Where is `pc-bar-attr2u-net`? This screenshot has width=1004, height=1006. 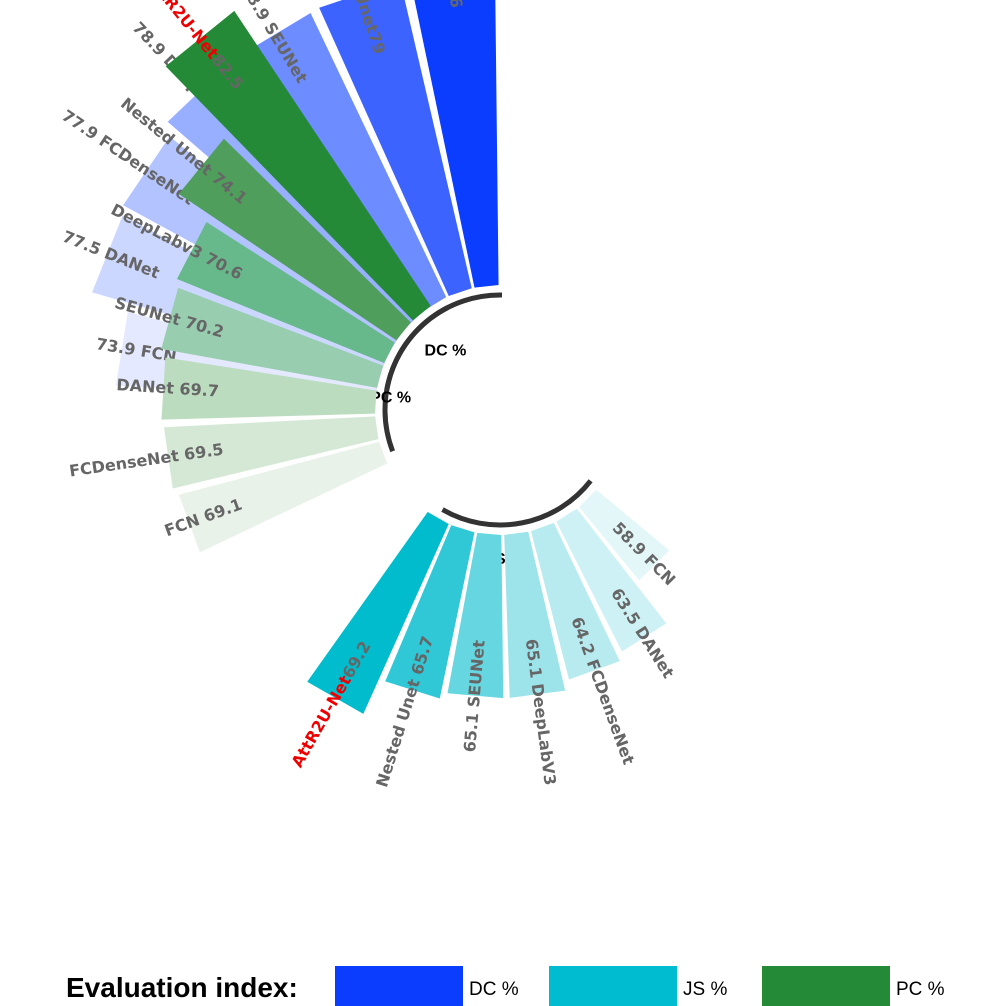
pc-bar-attr2u-net is located at coordinates (298, 165).